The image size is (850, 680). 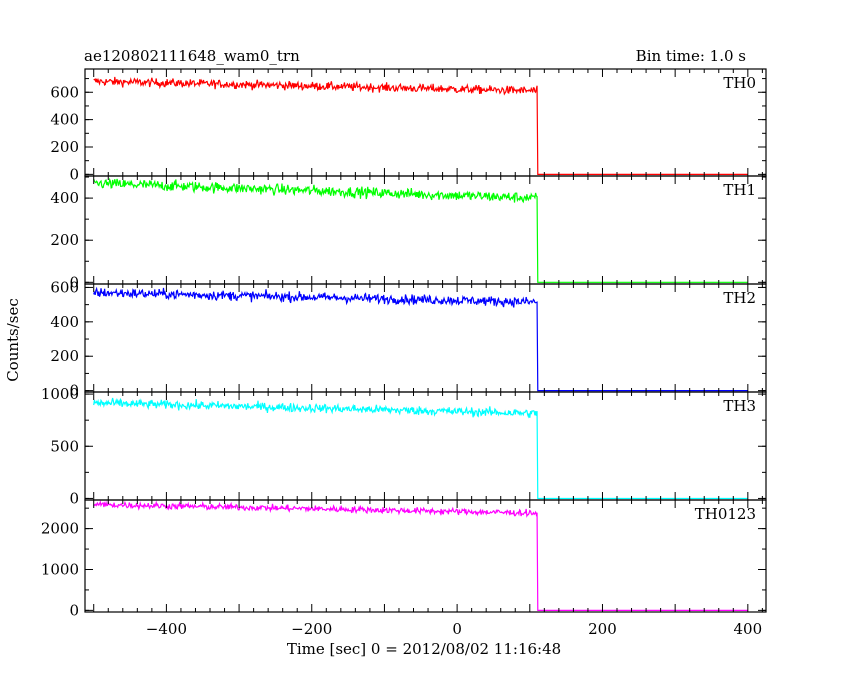 What do you see at coordinates (311, 629) in the screenshot?
I see `x-tick-label: −200` at bounding box center [311, 629].